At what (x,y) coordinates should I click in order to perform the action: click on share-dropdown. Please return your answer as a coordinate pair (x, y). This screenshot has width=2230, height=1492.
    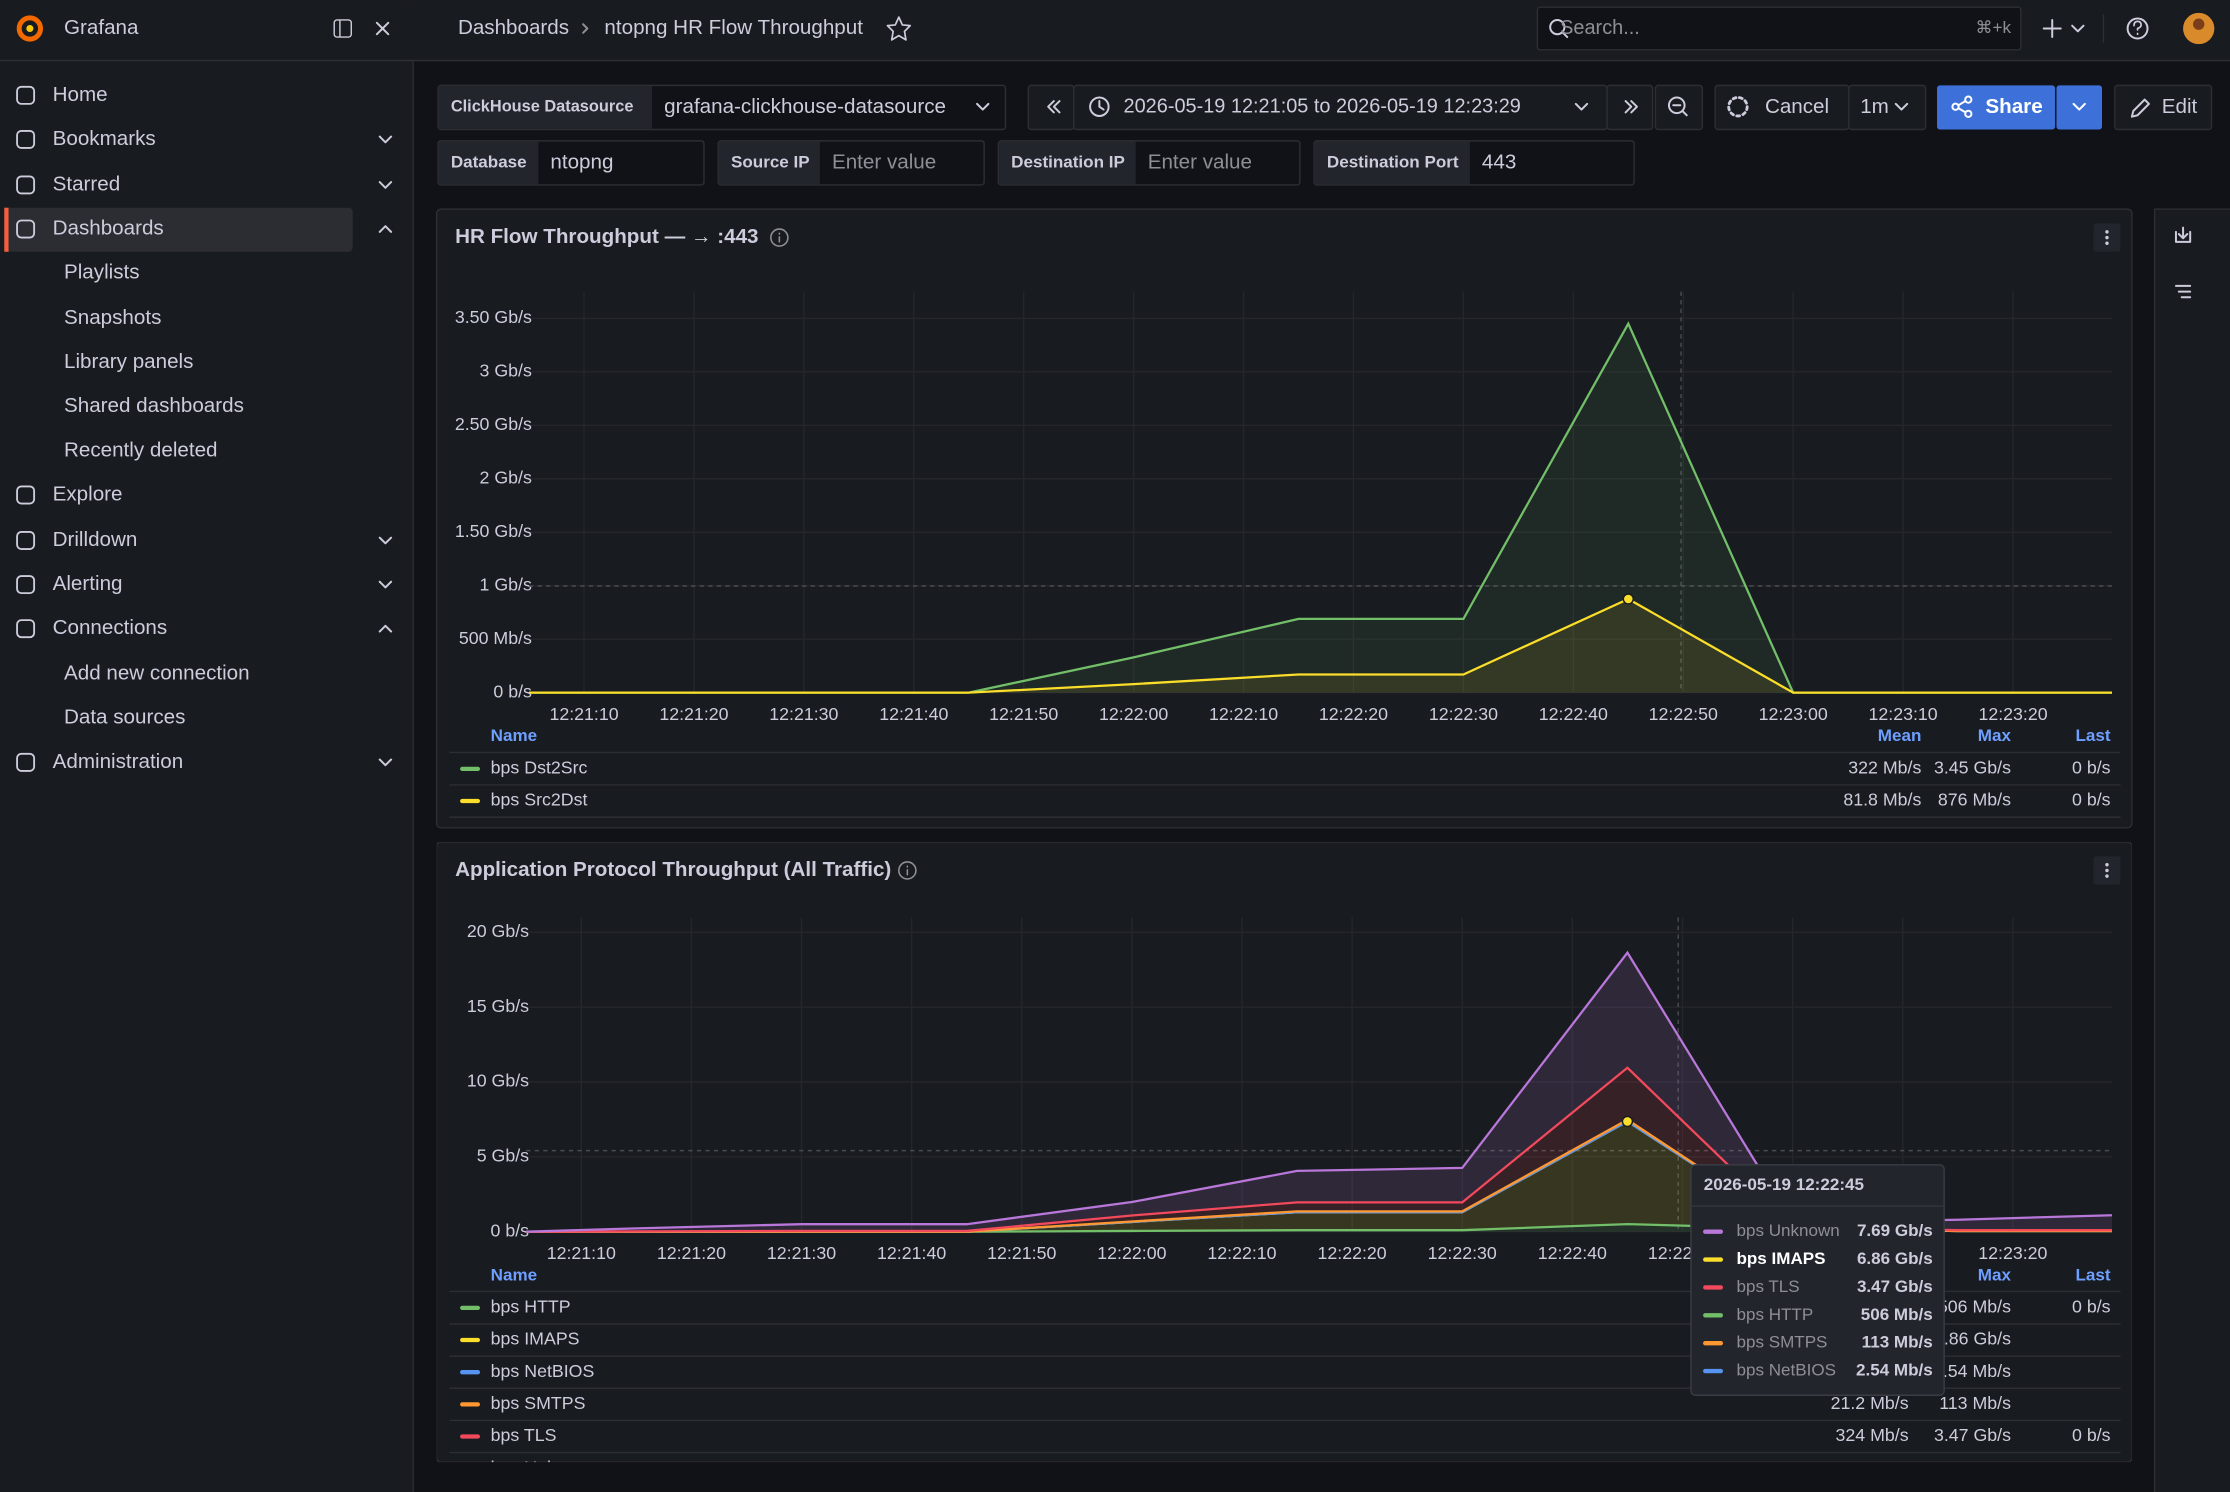
    Looking at the image, I should click on (2079, 107).